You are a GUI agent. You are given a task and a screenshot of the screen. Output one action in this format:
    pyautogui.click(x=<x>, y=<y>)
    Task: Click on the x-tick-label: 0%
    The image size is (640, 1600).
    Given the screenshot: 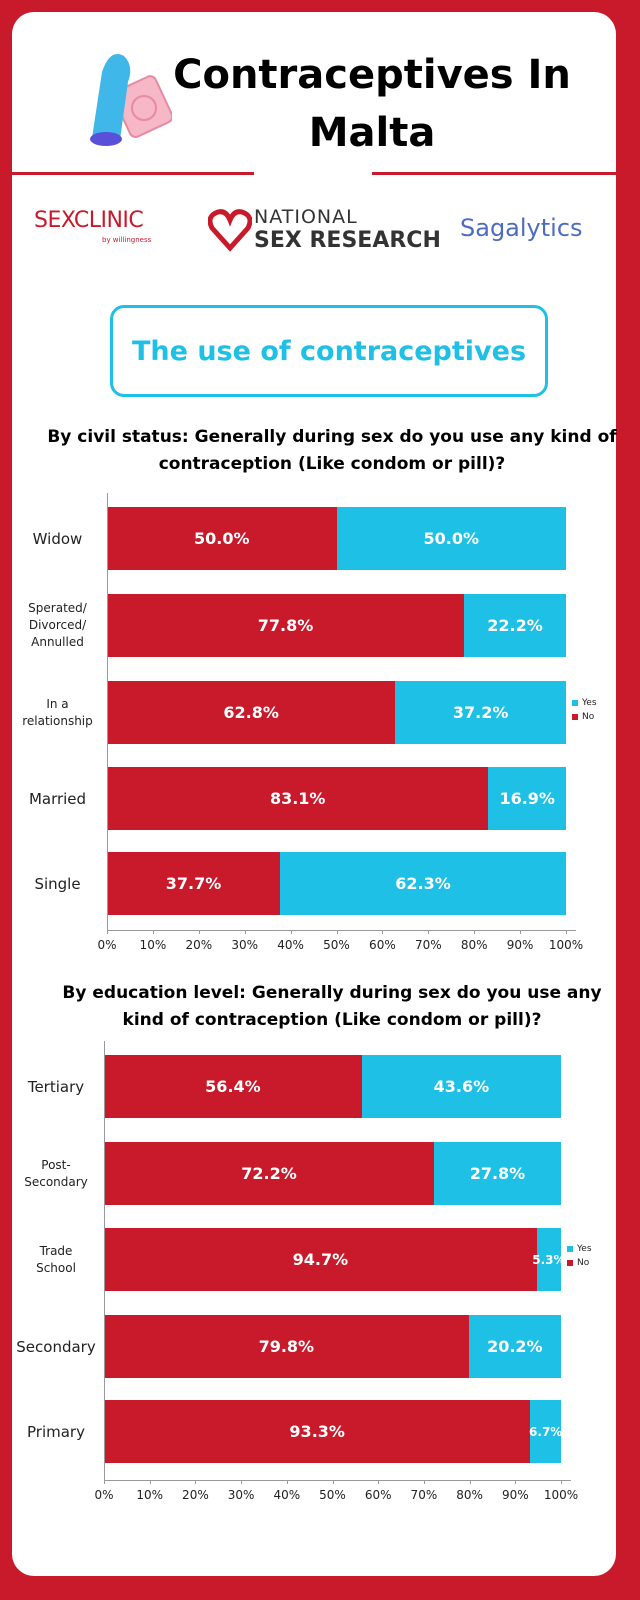 What is the action you would take?
    pyautogui.click(x=104, y=1495)
    